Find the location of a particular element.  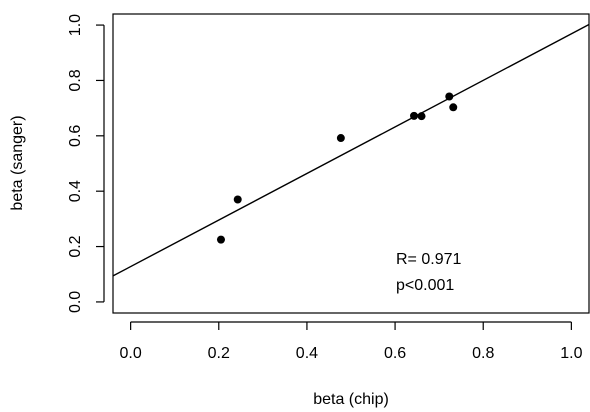

correlation-annotation: R= 0.971 is located at coordinates (428, 259).